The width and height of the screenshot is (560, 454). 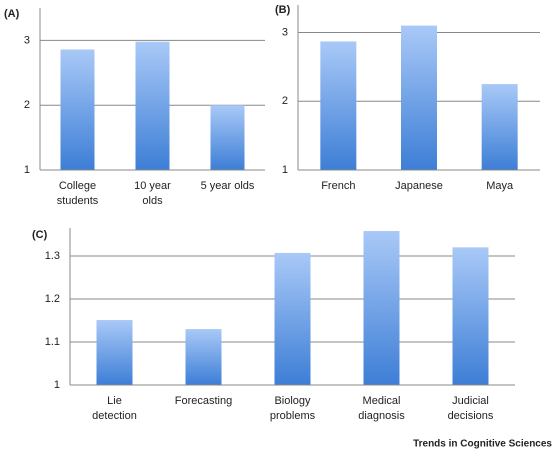 What do you see at coordinates (12, 14) in the screenshot?
I see `panel-label: (A)` at bounding box center [12, 14].